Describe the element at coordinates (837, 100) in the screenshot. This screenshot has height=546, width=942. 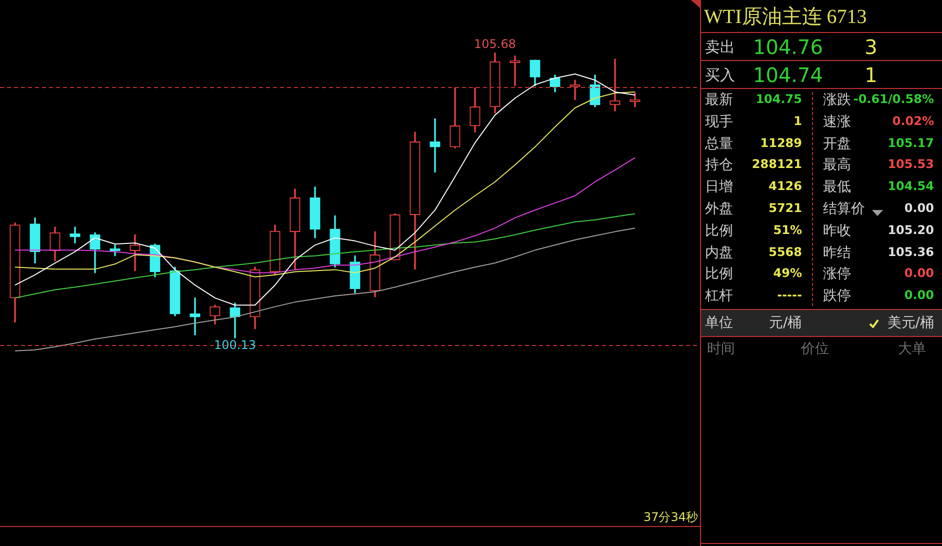
I see `text: 涨跌` at that location.